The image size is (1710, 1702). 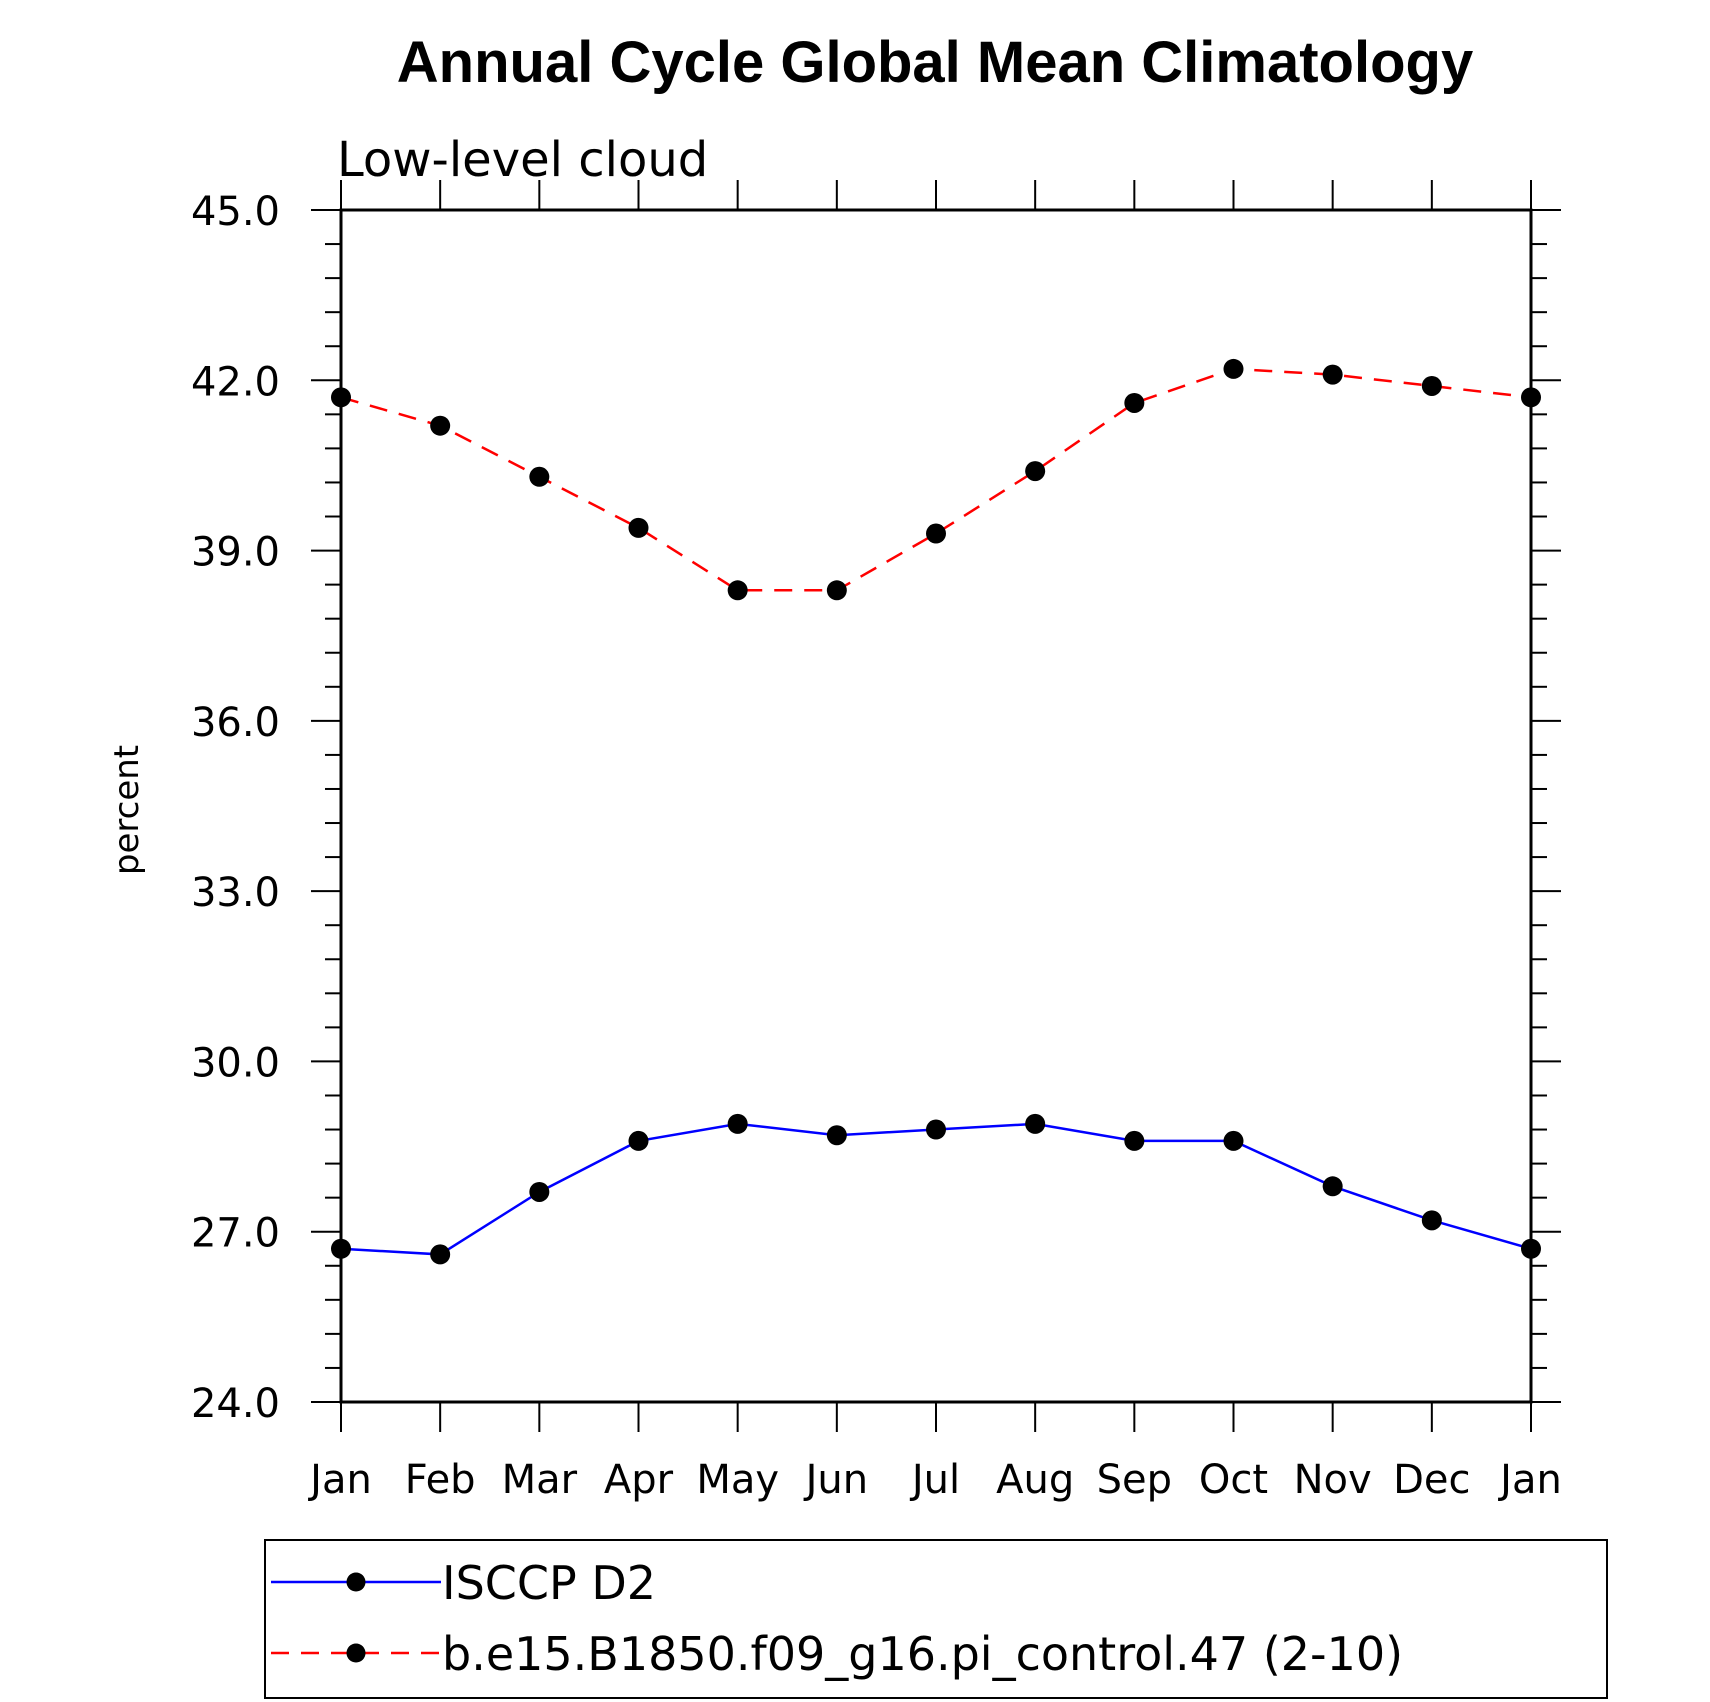 I want to click on x-tick-label: Jun, so click(x=836, y=1480).